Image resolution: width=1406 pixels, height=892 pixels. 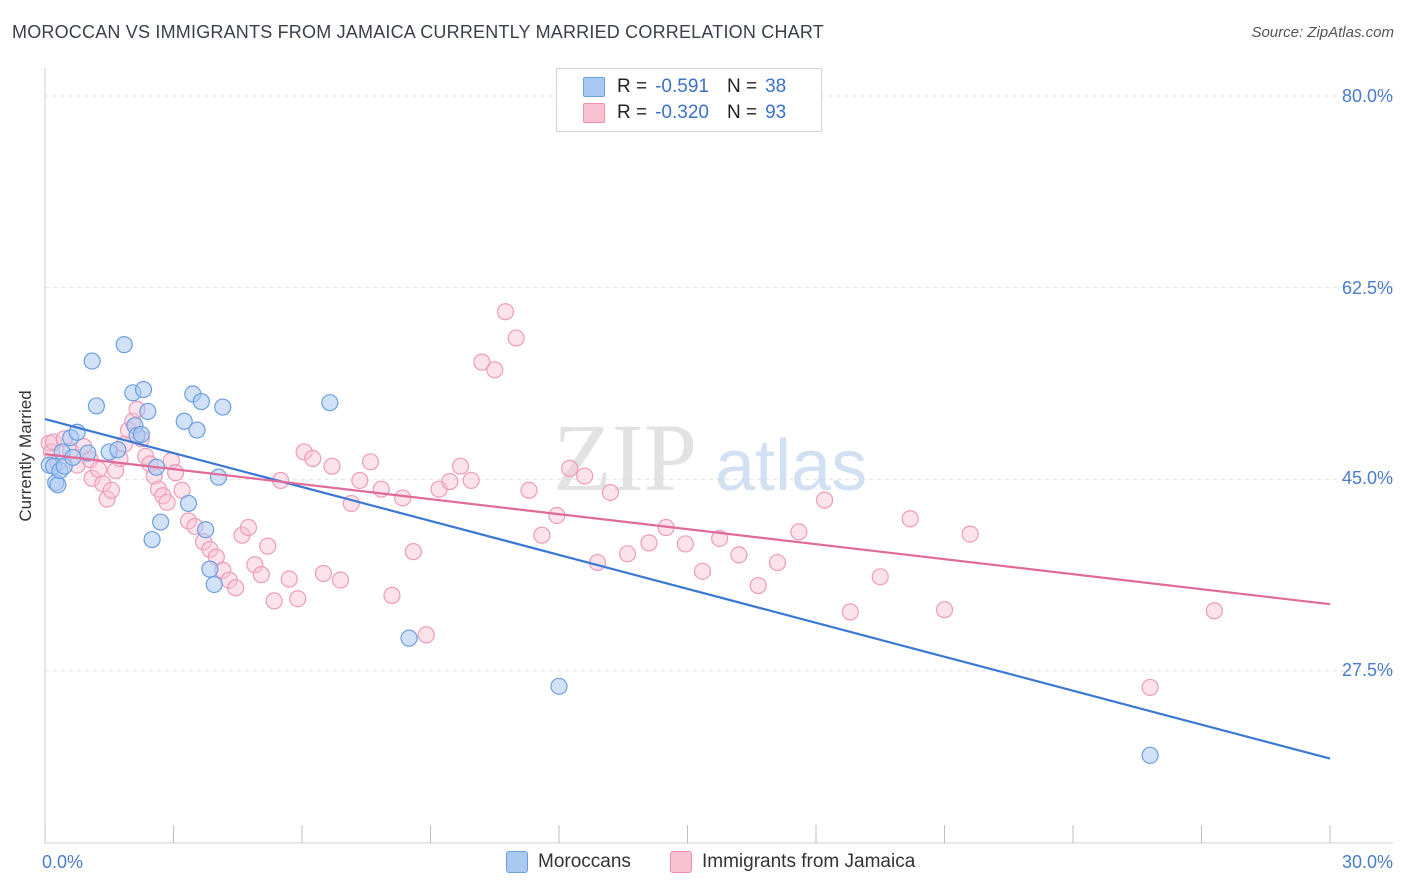 What do you see at coordinates (517, 862) in the screenshot?
I see `series-swatch-moroccans` at bounding box center [517, 862].